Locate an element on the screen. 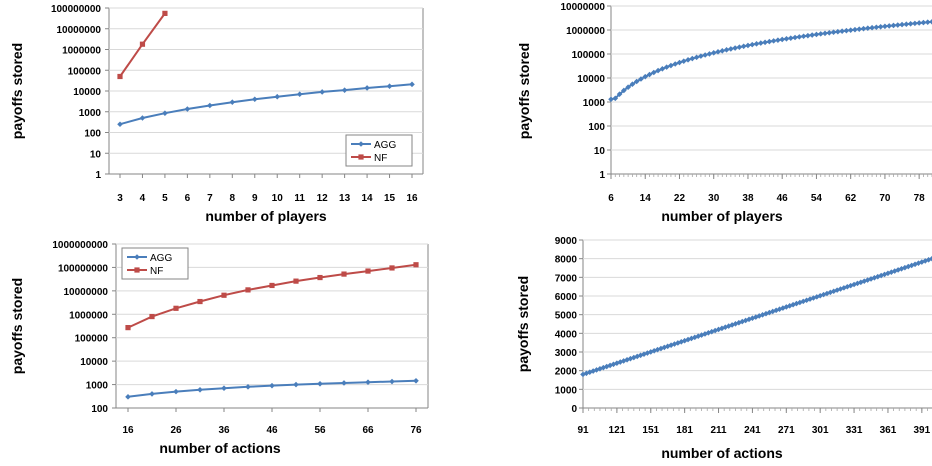  x-tick-label: 36 is located at coordinates (224, 430).